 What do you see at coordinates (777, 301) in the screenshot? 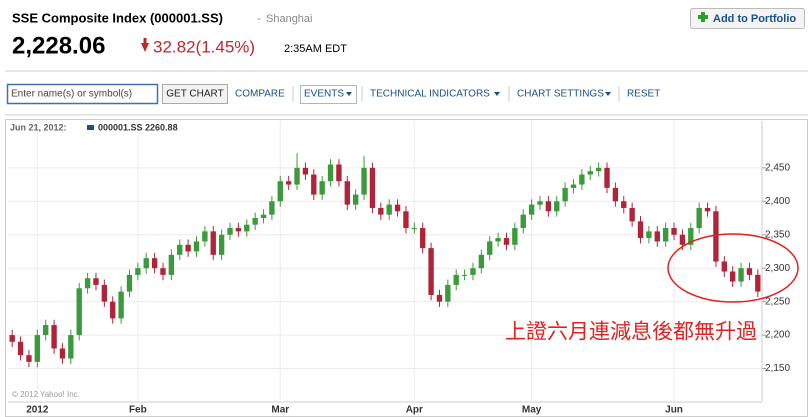
I see `y-tick-label: 2,250` at bounding box center [777, 301].